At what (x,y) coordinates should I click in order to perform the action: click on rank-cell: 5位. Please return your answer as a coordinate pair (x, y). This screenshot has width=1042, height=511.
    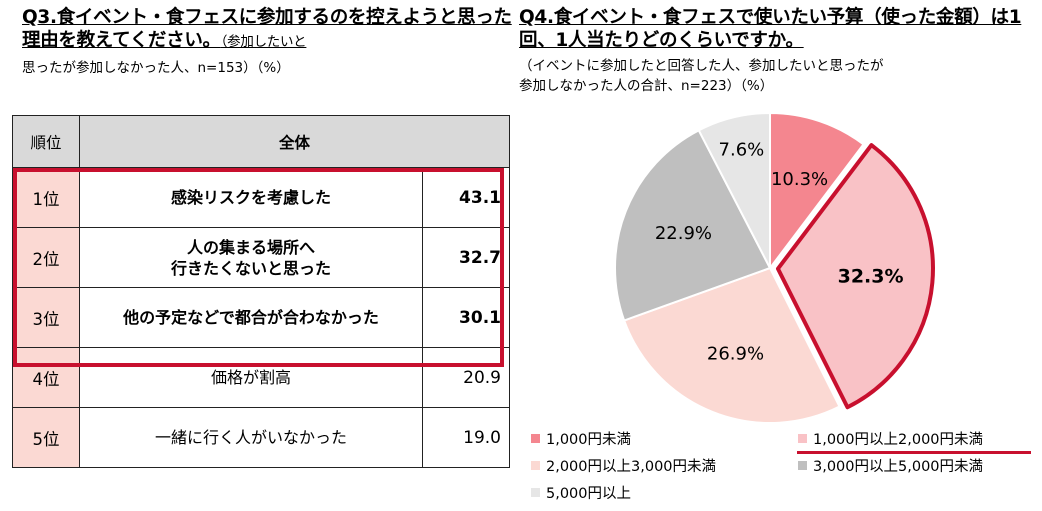
    Looking at the image, I should click on (46, 437).